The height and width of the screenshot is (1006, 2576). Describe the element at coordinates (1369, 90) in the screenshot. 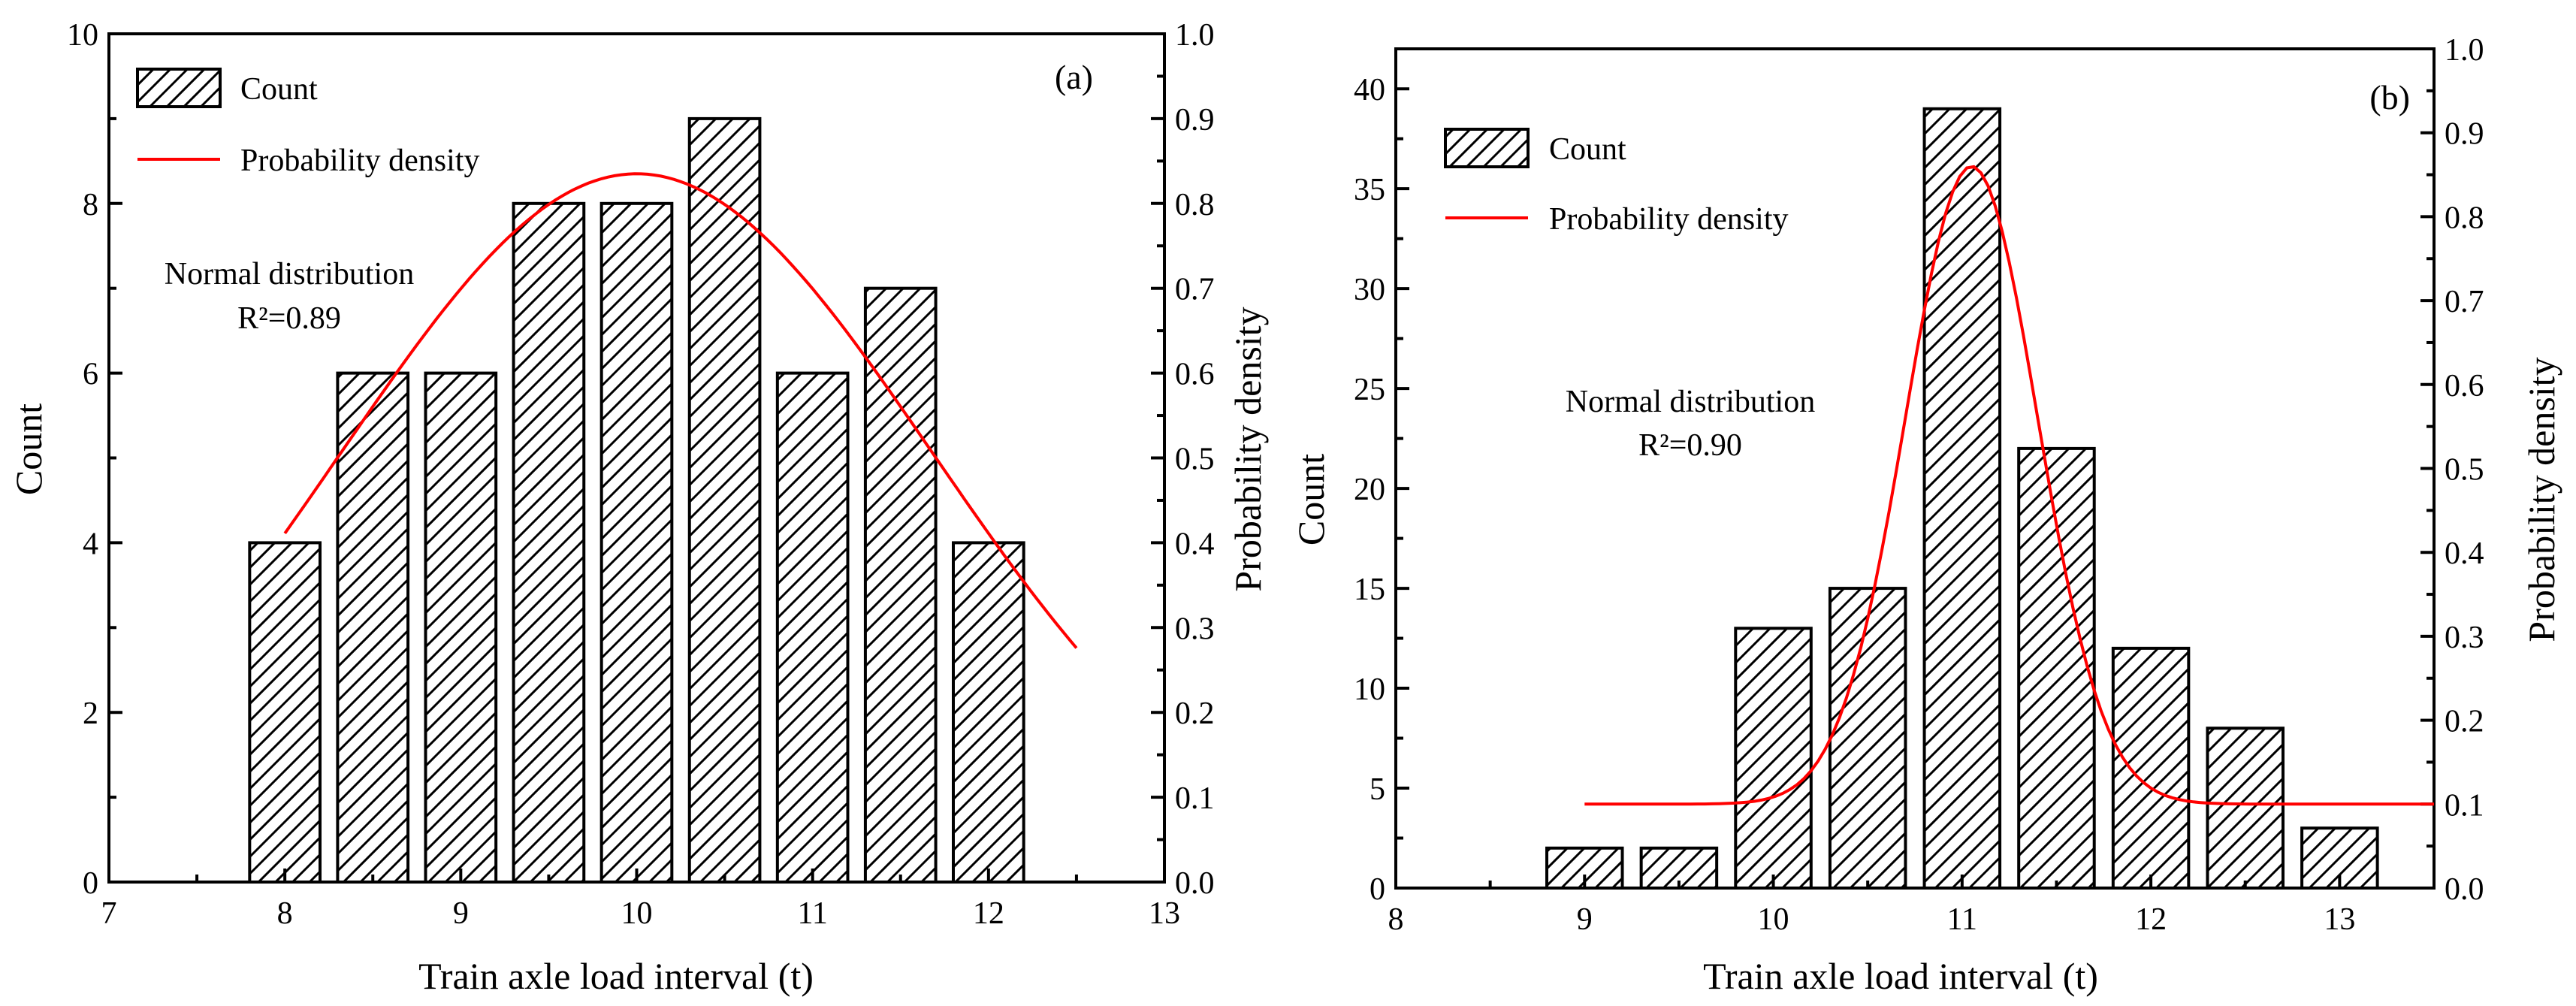

I see `y-tick-label: 40` at that location.